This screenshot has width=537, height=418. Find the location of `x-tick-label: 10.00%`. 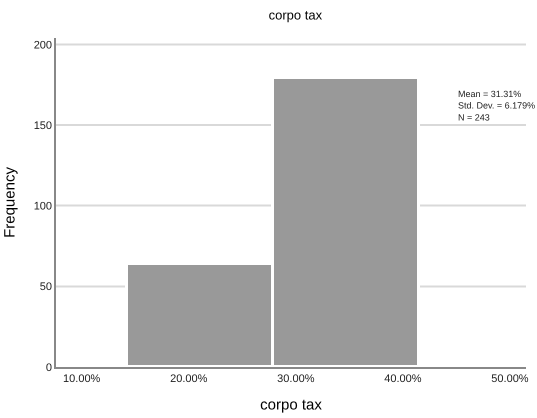

x-tick-label: 10.00% is located at coordinates (82, 378).